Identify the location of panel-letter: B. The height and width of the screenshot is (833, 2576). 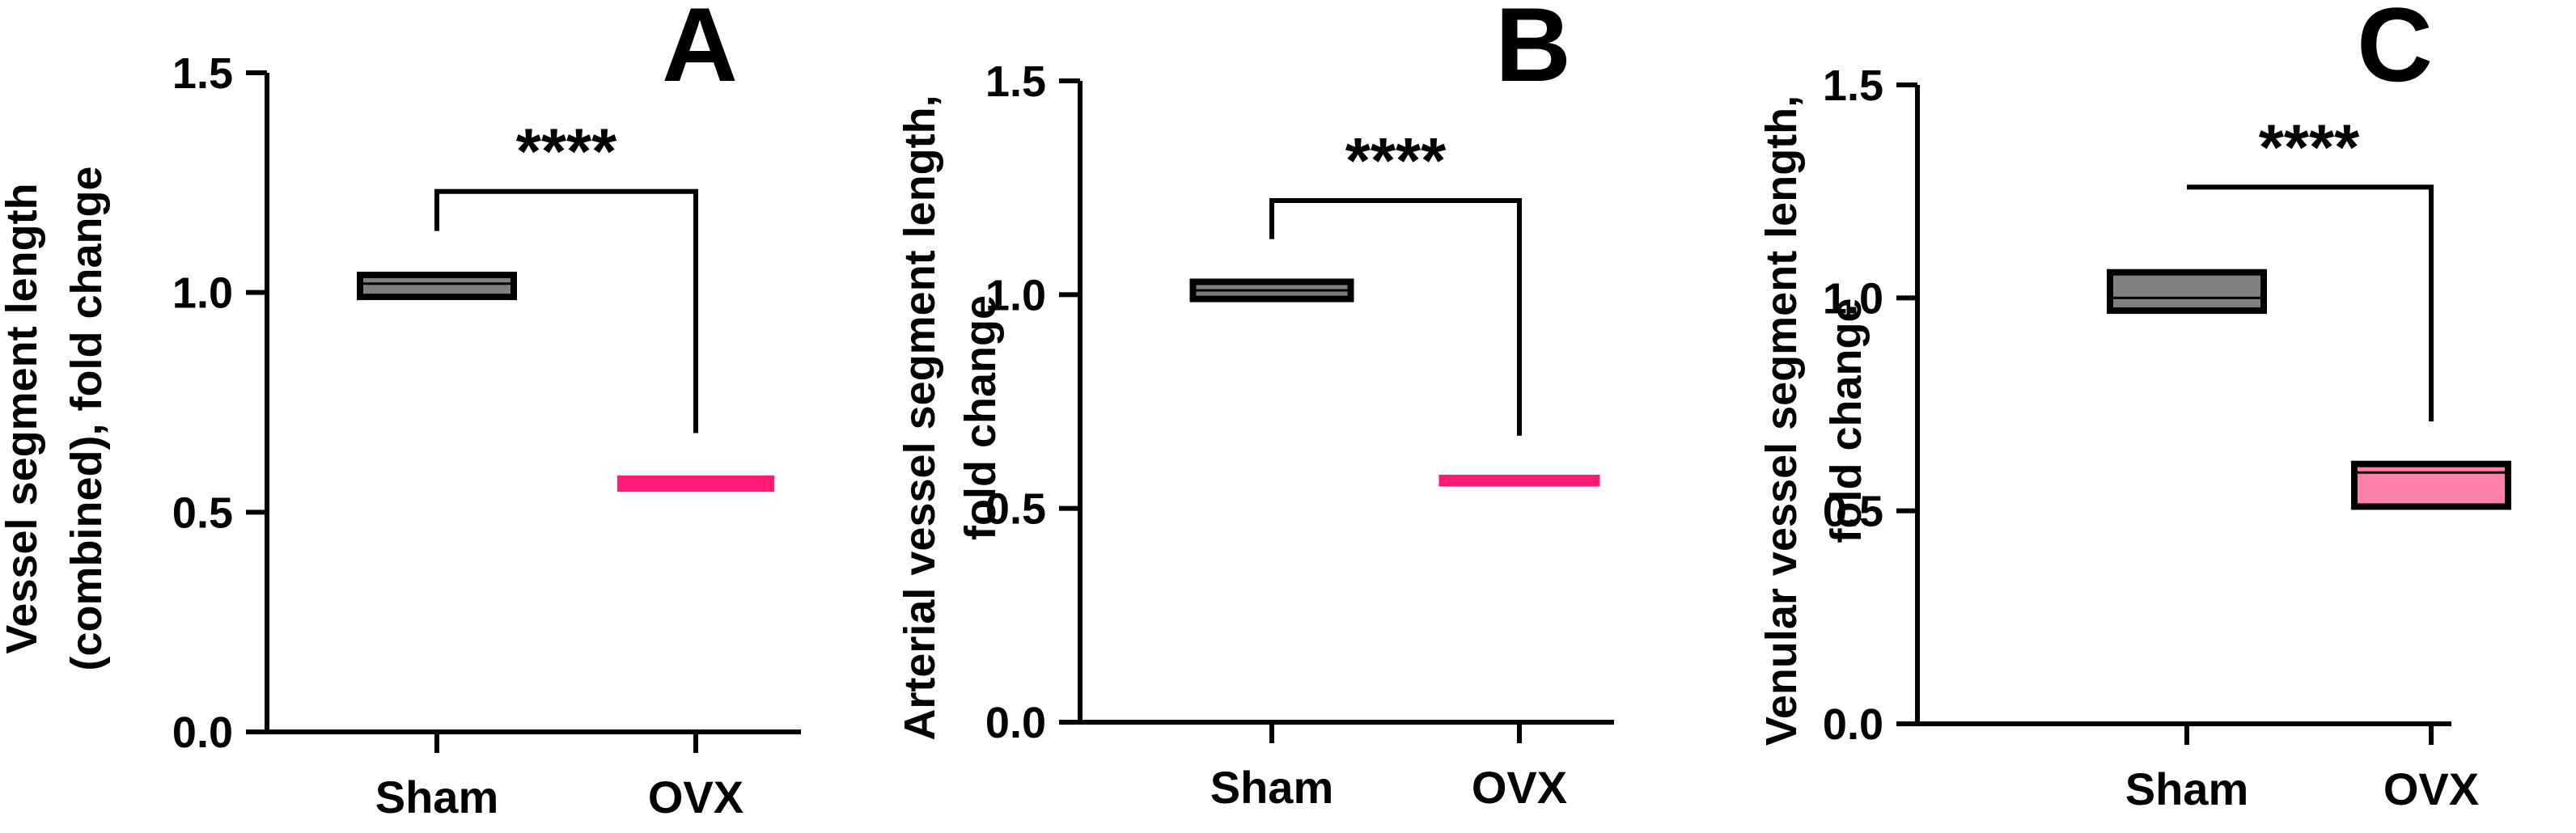
(1533, 52).